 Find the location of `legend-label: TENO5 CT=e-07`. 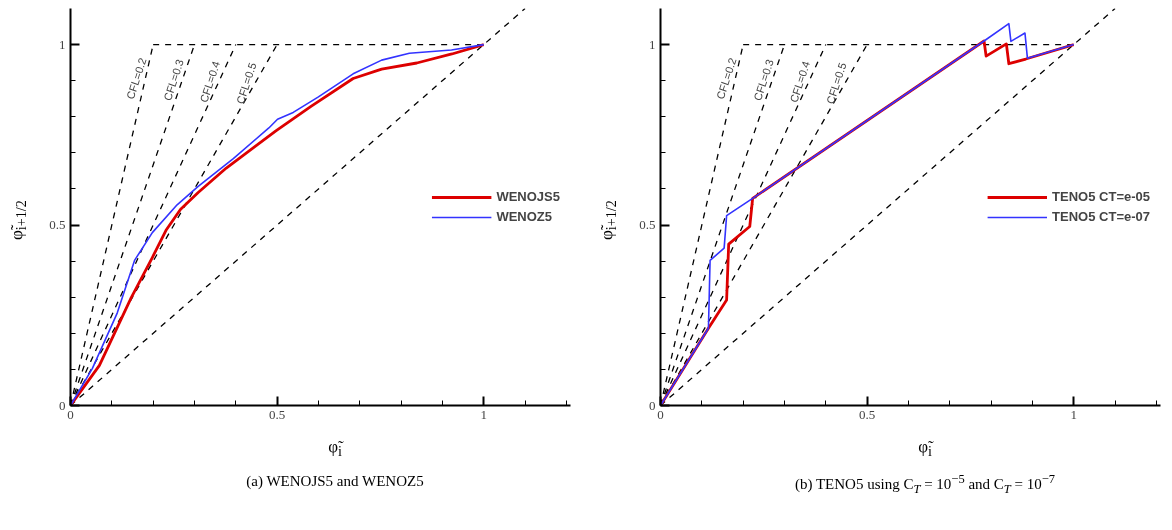

legend-label: TENO5 CT=e-07 is located at coordinates (1101, 216).